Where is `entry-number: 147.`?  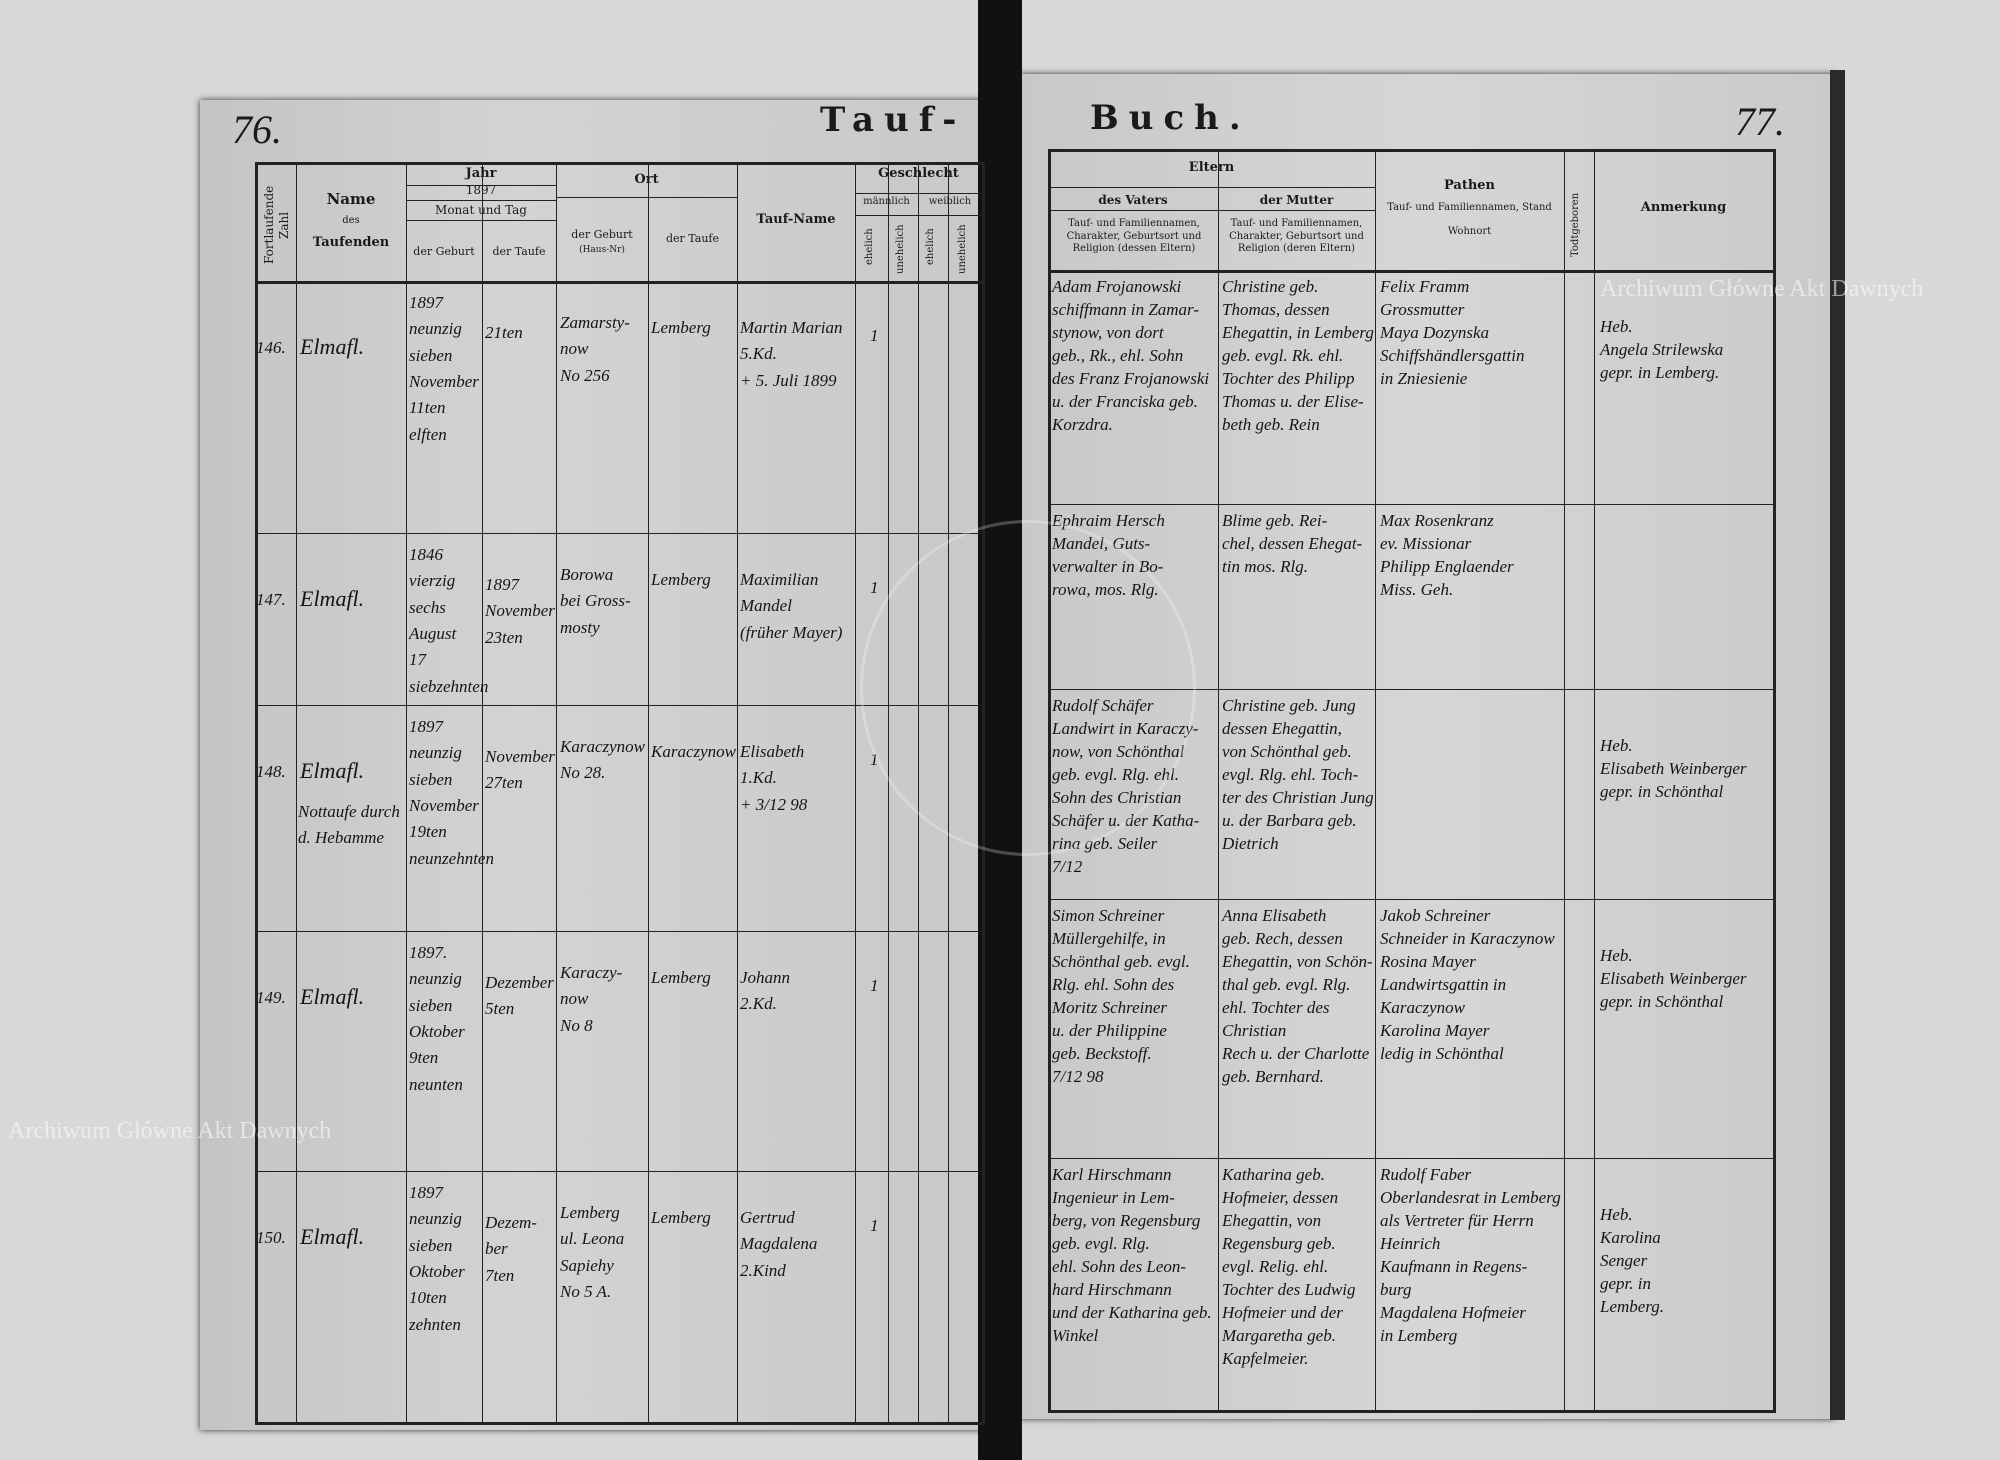 entry-number: 147. is located at coordinates (271, 599).